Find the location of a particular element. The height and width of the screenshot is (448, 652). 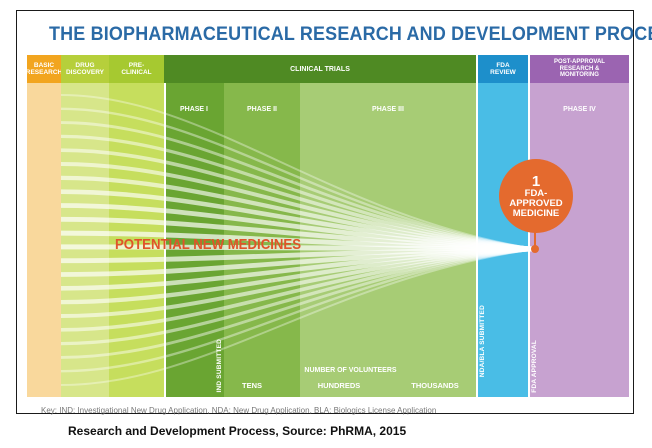

ind-submitted-label: IND SUBMITTED is located at coordinates (219, 366).